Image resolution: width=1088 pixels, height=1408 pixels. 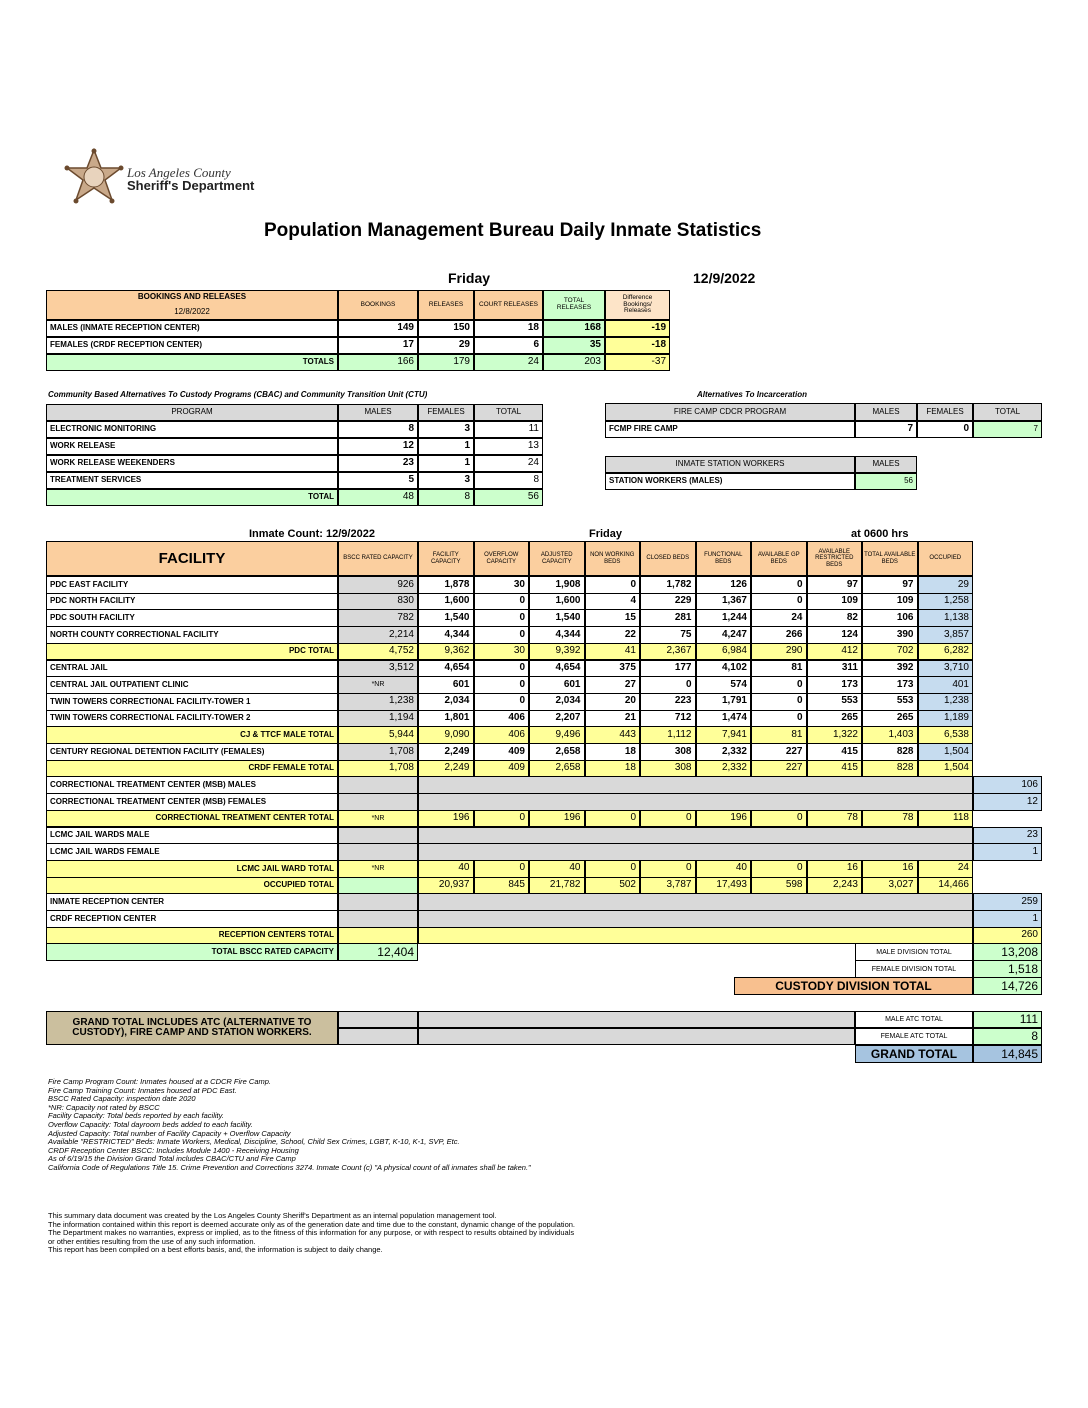 What do you see at coordinates (612, 718) in the screenshot?
I see `facility-value: 21` at bounding box center [612, 718].